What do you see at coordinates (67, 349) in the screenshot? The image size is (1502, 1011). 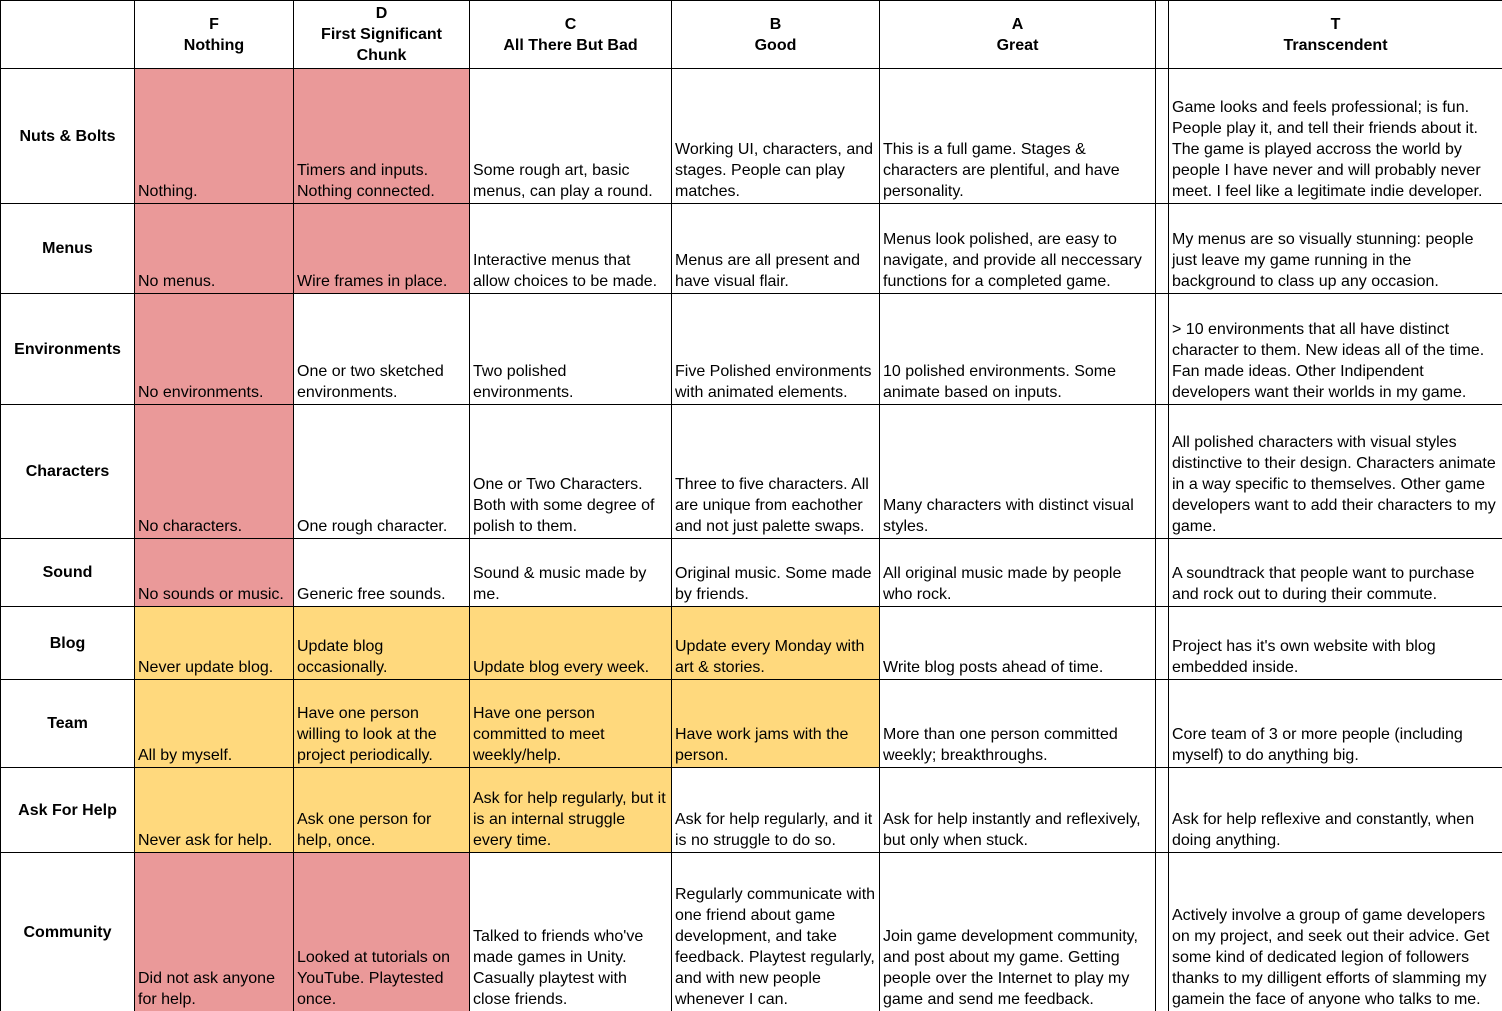 I see `row-label-environments: Environments` at bounding box center [67, 349].